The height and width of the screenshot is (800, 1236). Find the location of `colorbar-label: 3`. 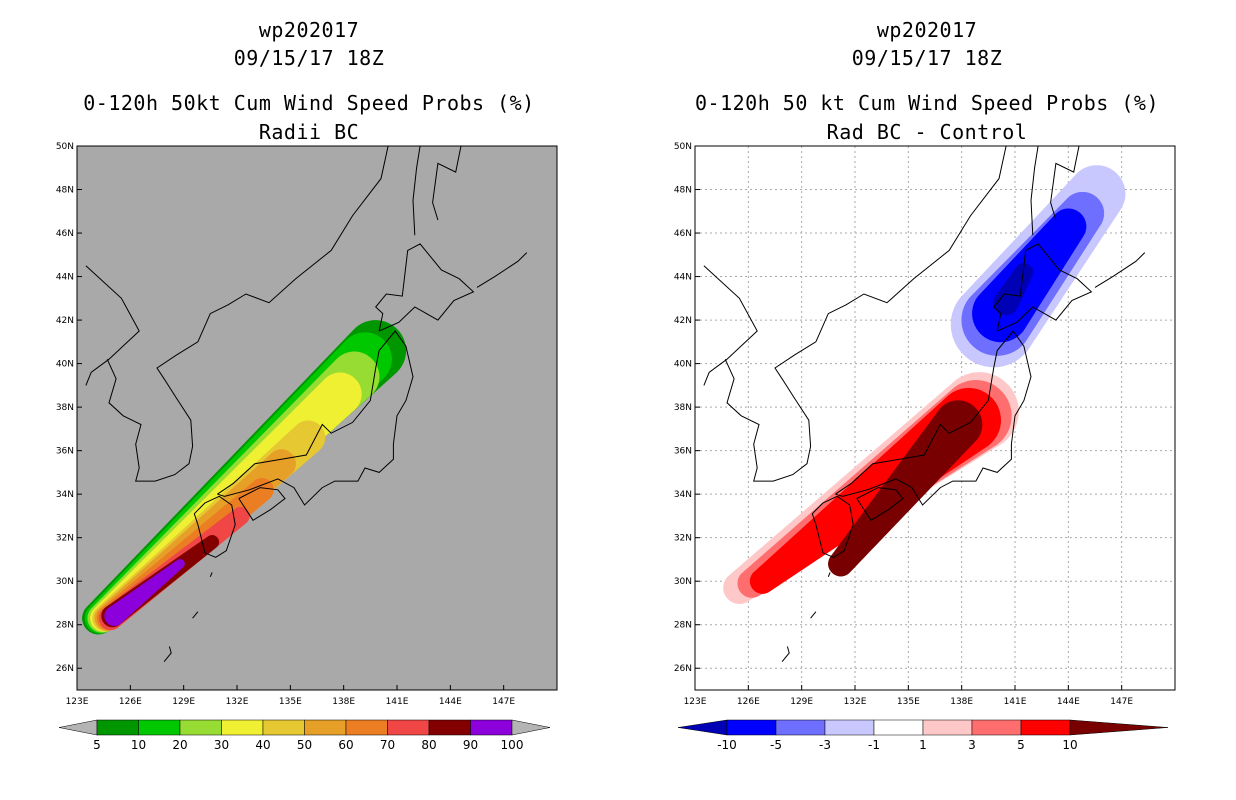

colorbar-label: 3 is located at coordinates (972, 745).